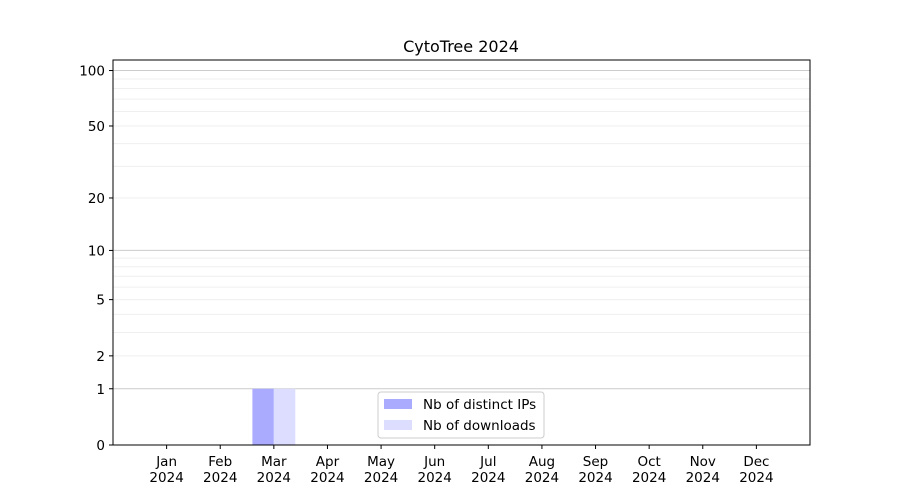  What do you see at coordinates (756, 470) in the screenshot?
I see `x-tick-label: Dec 2024` at bounding box center [756, 470].